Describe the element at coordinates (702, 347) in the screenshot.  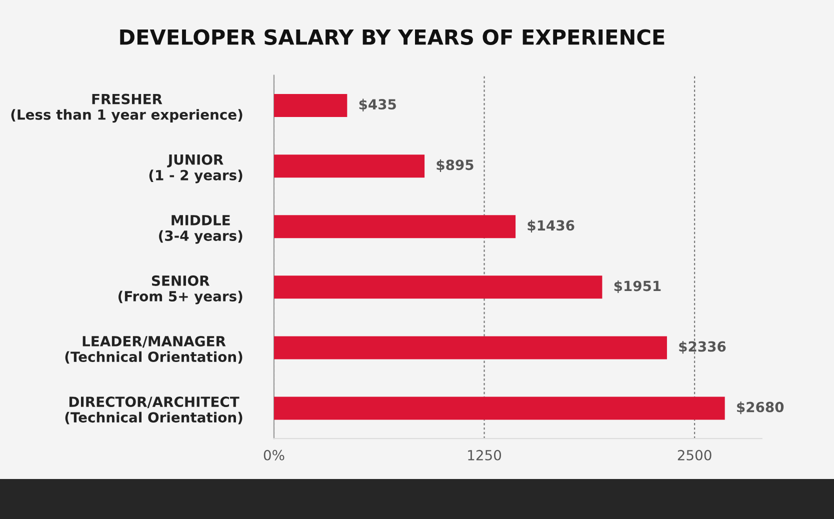
I see `data-label: $2336` at that location.